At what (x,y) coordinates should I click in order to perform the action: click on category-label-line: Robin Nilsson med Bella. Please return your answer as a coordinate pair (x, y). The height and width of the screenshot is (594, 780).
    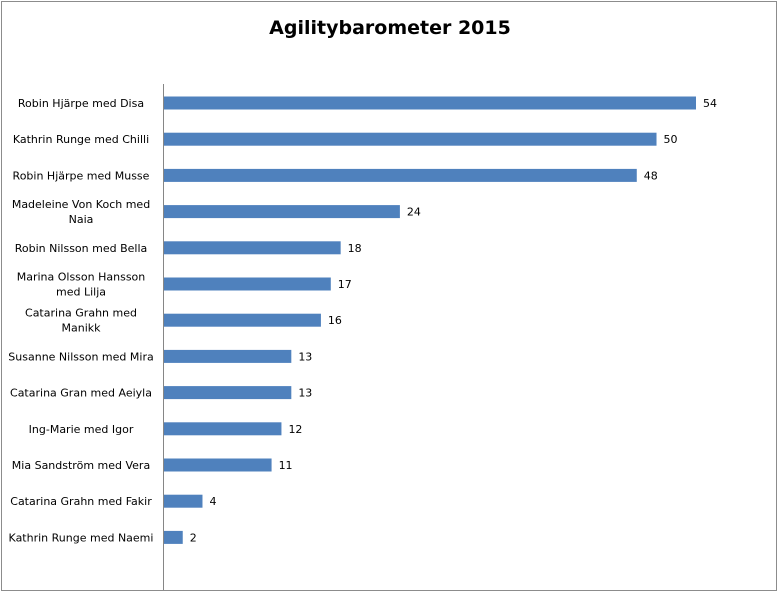
    Looking at the image, I should click on (81, 248).